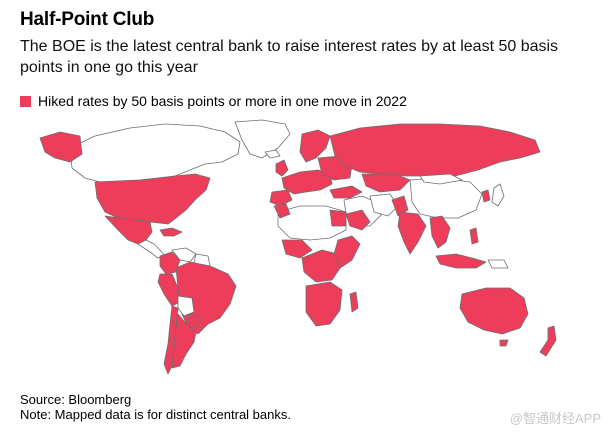 This screenshot has width=609, height=438. I want to click on region-saudi, so click(358, 220).